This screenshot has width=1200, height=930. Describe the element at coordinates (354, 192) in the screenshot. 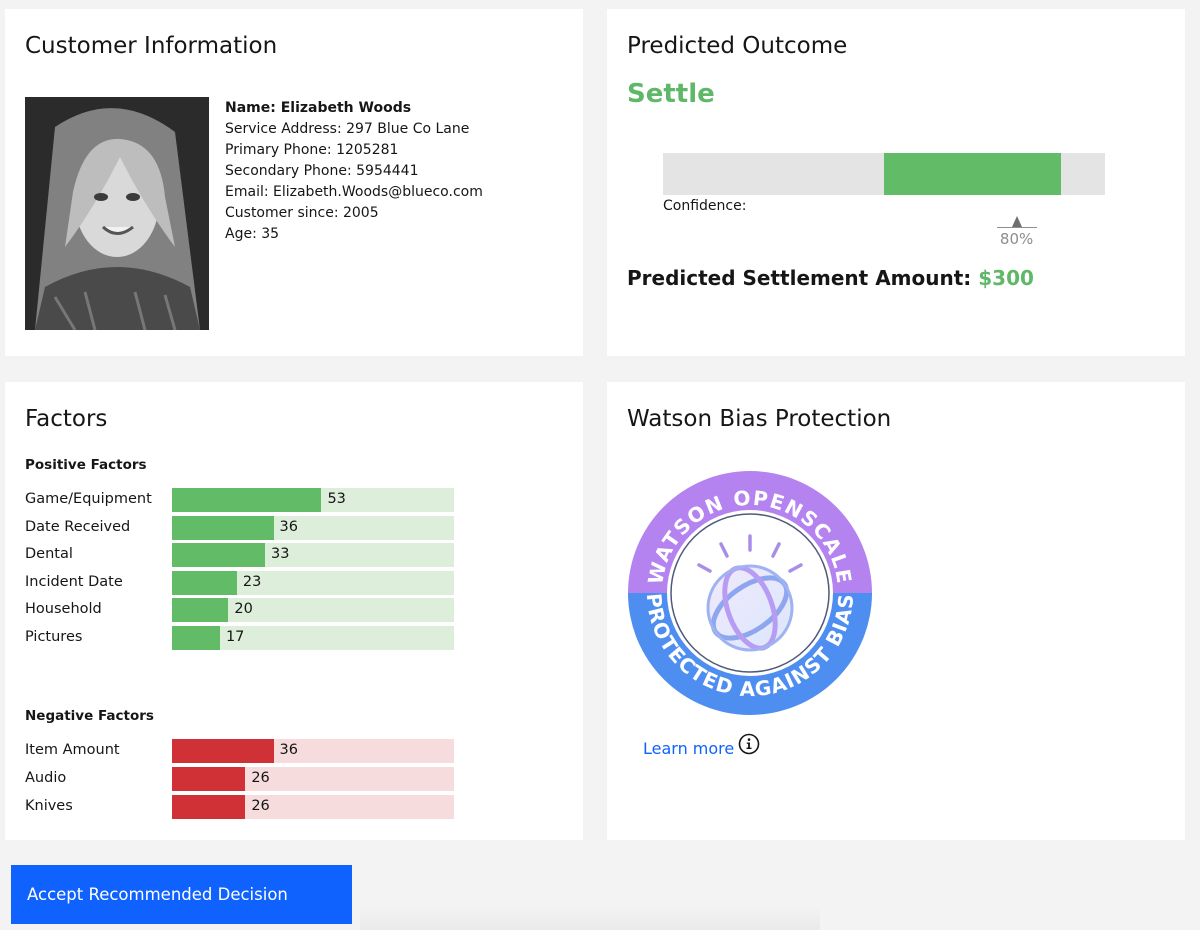

I see `customer-email: Email: Elizabeth.Woods@blueco.com` at that location.